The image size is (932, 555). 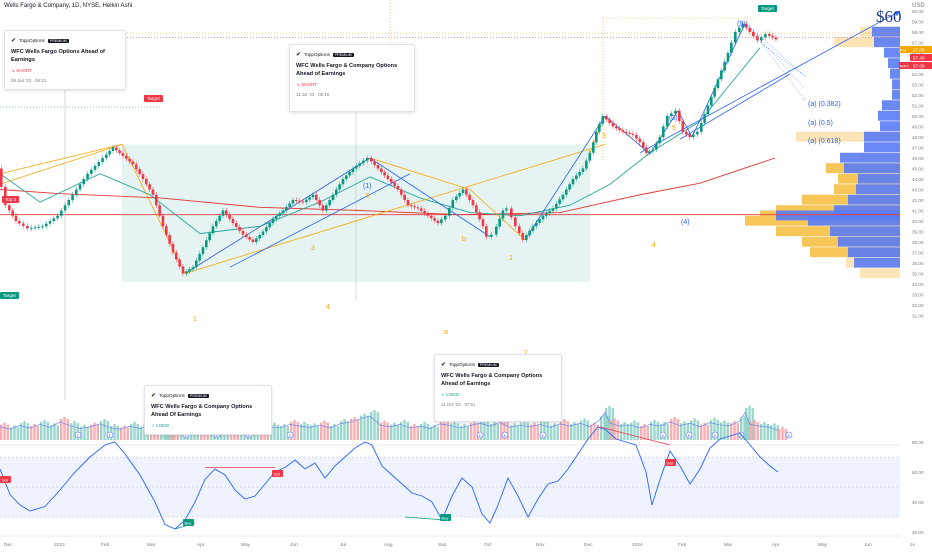 I want to click on price-tick-label: 34.00, so click(x=918, y=284).